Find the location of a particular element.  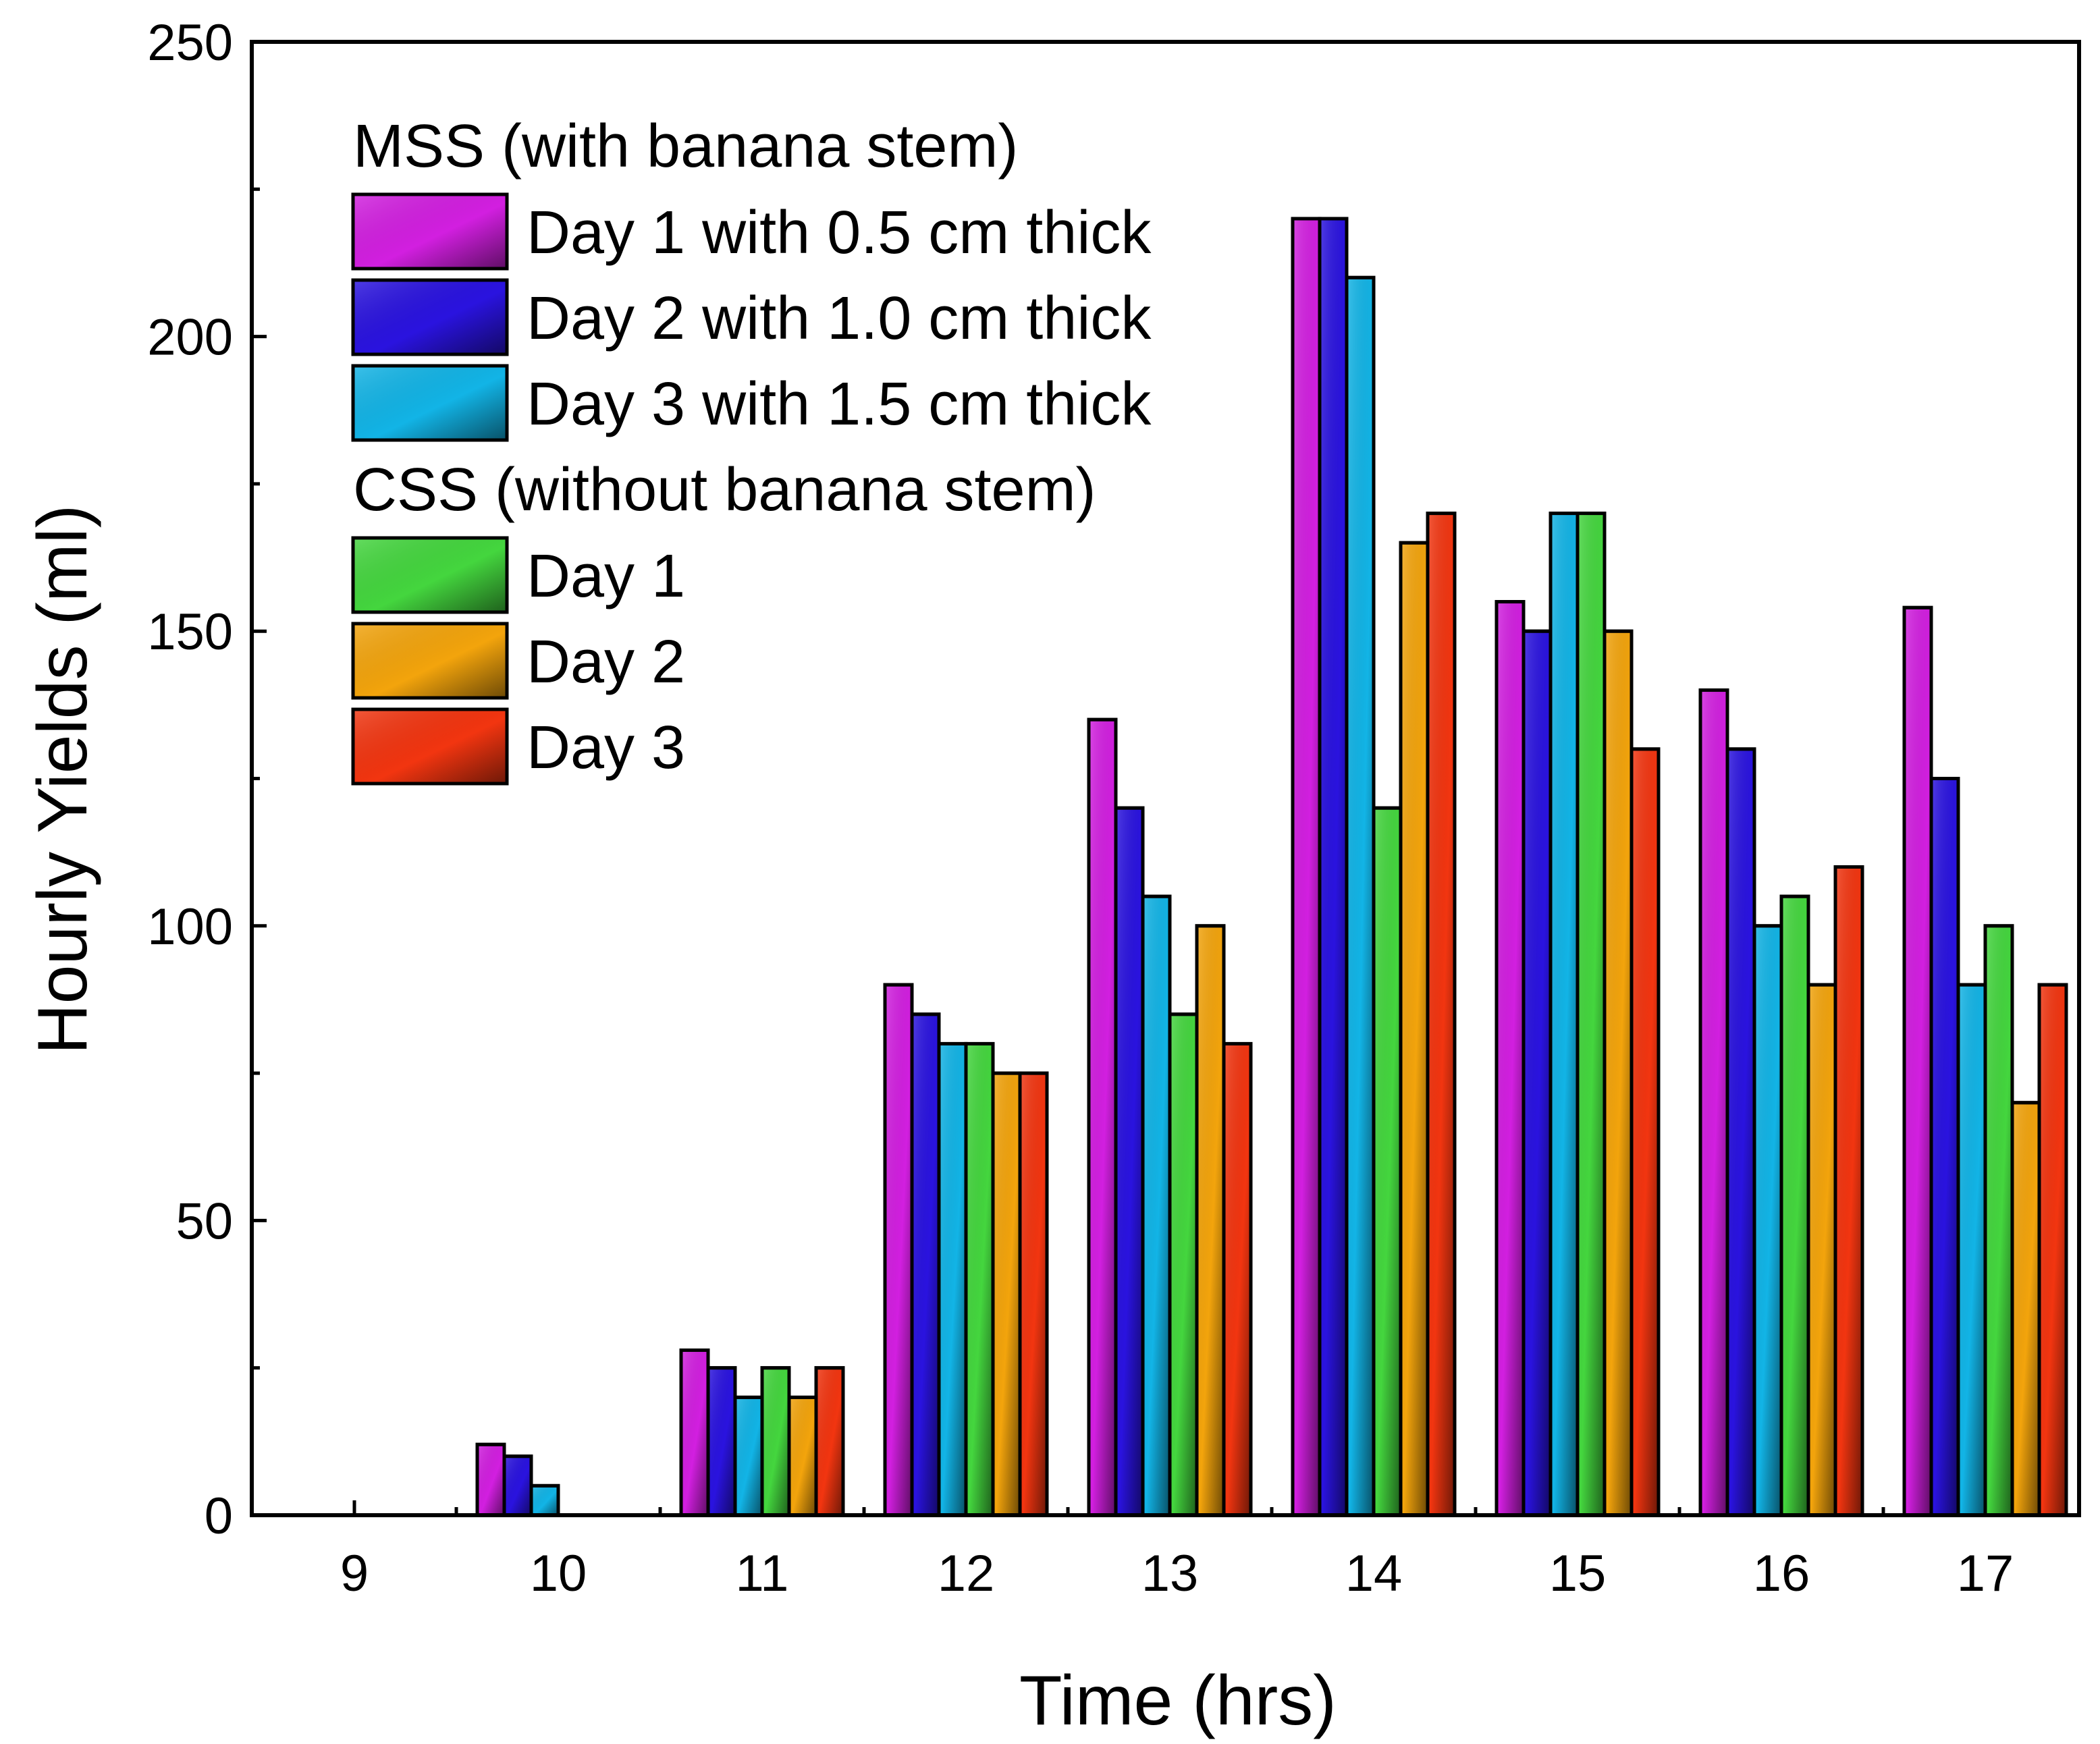

x-tick-label: 15 is located at coordinates (1578, 1573).